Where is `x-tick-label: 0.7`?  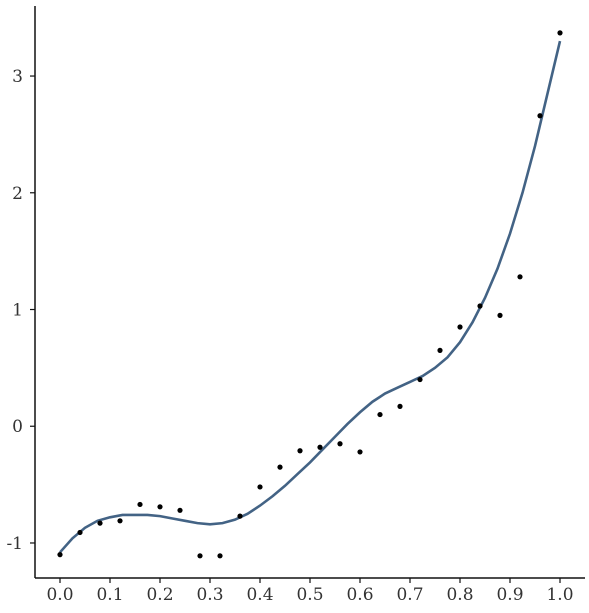
x-tick-label: 0.7 is located at coordinates (409, 595).